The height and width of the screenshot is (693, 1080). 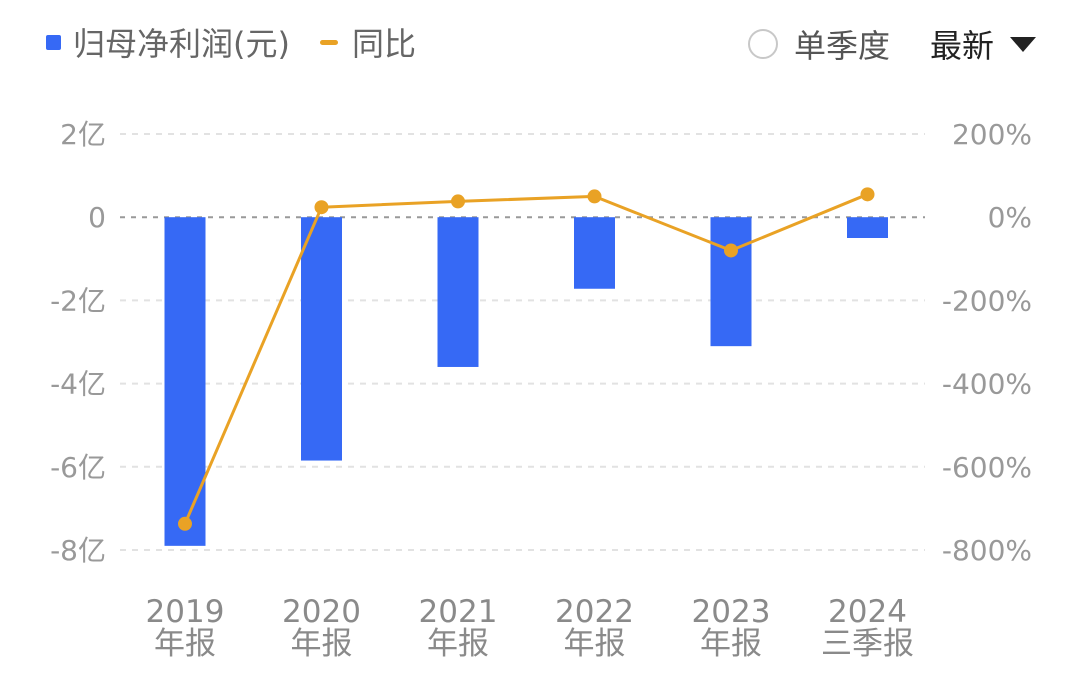 What do you see at coordinates (78, 384) in the screenshot?
I see `y-left-tick-label: -4亿` at bounding box center [78, 384].